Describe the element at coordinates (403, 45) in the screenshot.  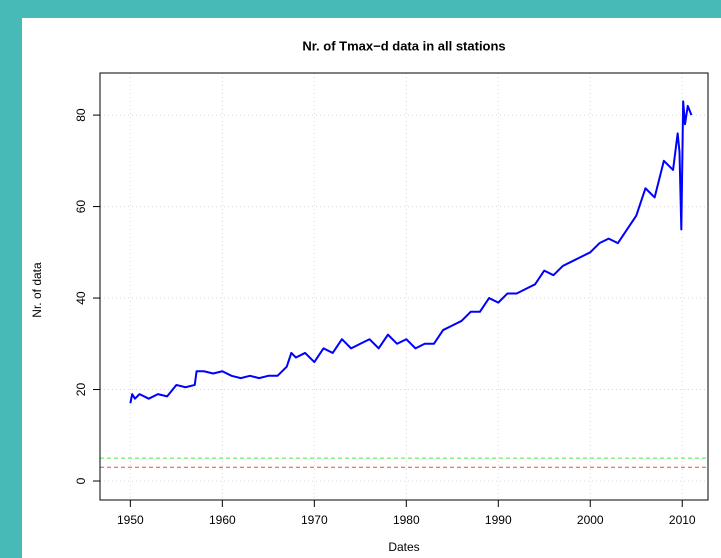
I see `chart-title: Nr. of Tmax−d data in all stations` at that location.